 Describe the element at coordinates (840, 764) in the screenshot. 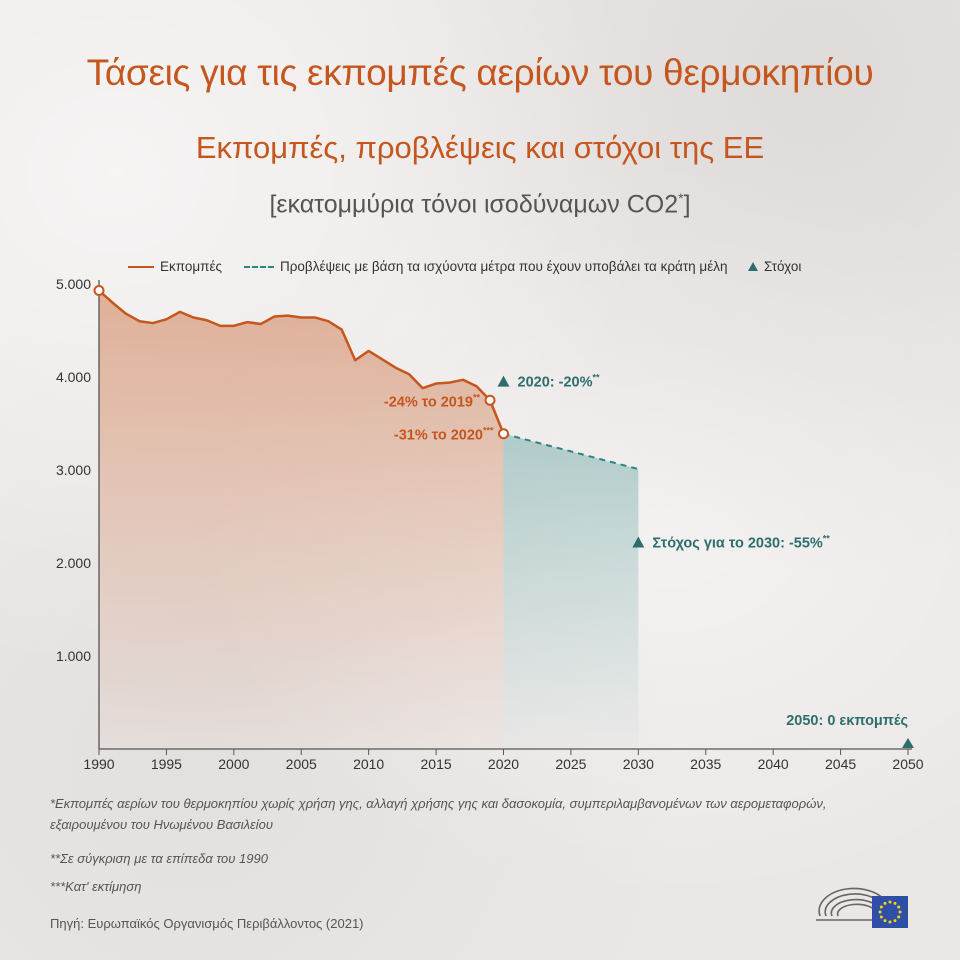

I see `x-tick-label: 2045` at that location.